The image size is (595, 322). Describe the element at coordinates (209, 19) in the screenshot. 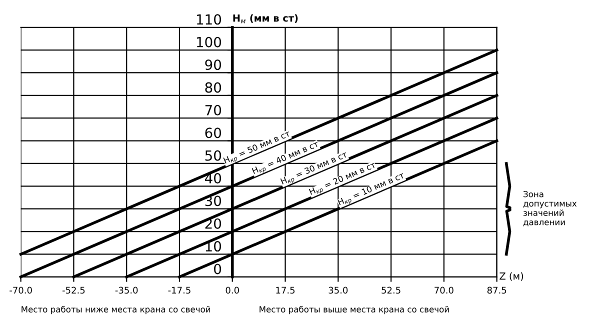

I see `y-tick-label: 110` at that location.